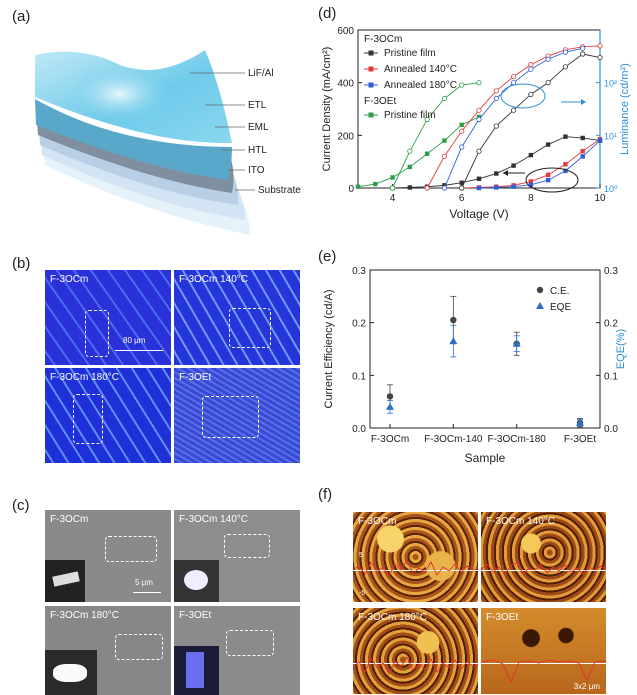 The width and height of the screenshot is (637, 695). Describe the element at coordinates (359, 271) in the screenshot. I see `y-tick-label: 0.3` at that location.